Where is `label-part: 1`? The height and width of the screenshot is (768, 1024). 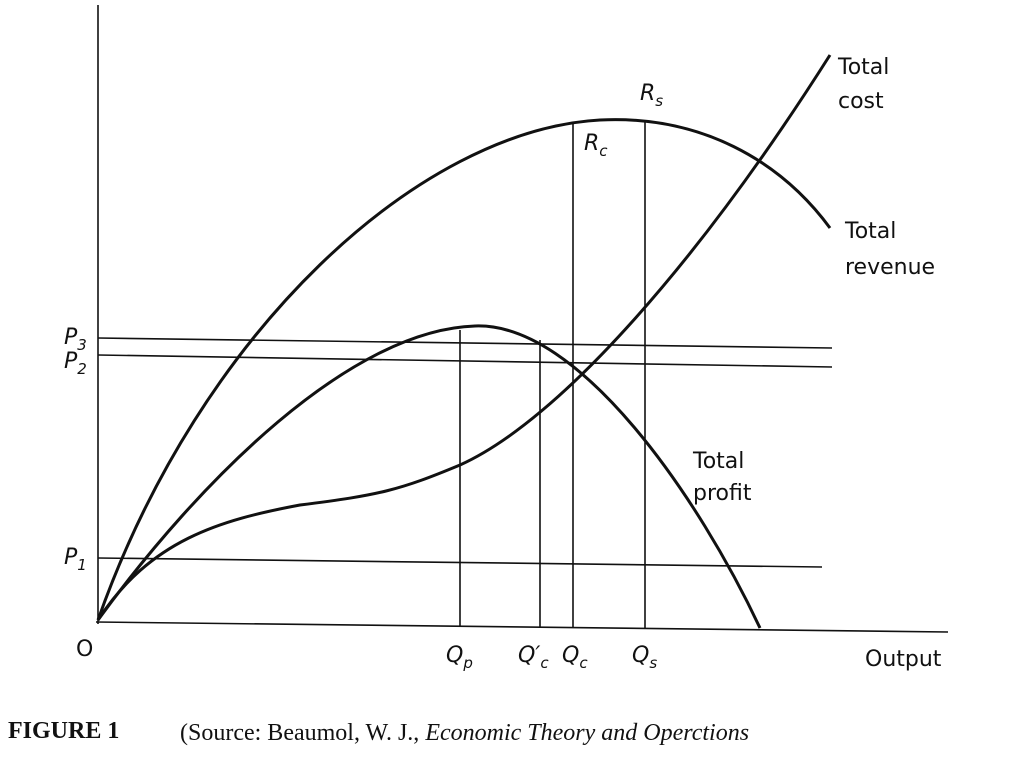
label-part: 1 is located at coordinates (82, 565).